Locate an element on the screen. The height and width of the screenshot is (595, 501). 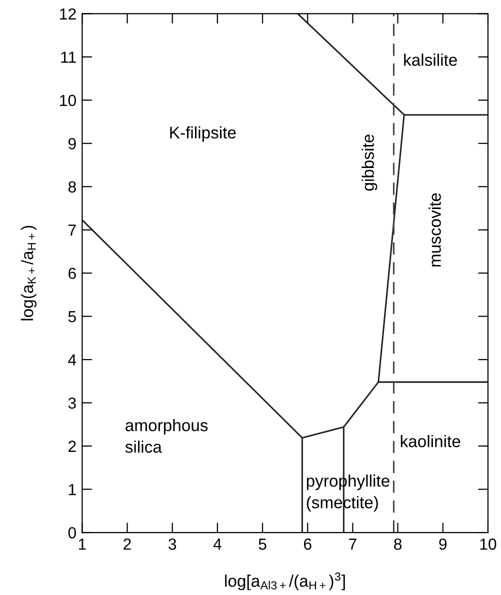
y-tick-label: 4 is located at coordinates (72, 360).